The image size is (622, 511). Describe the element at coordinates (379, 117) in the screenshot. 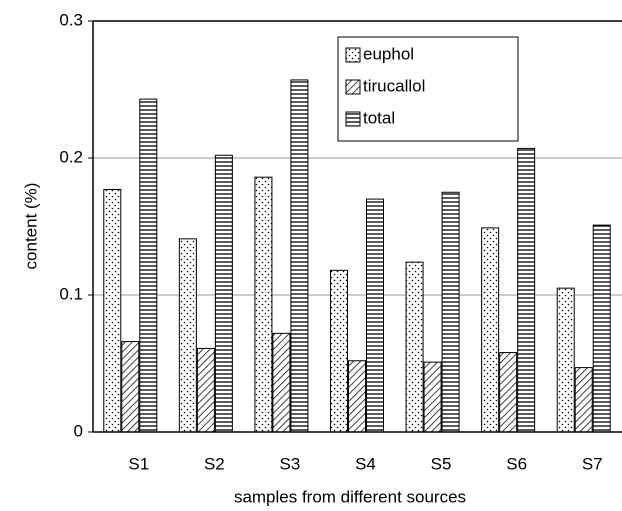

I see `legend-label: total` at that location.